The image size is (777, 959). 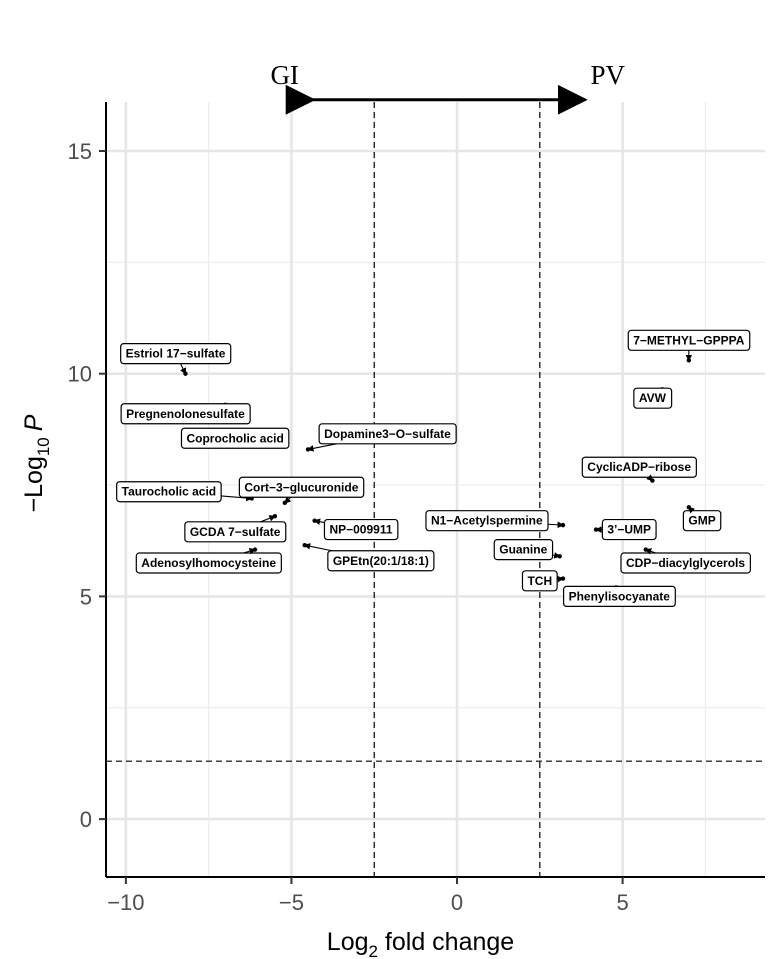 I want to click on point-label: N1−Acetylspermine, so click(x=487, y=521).